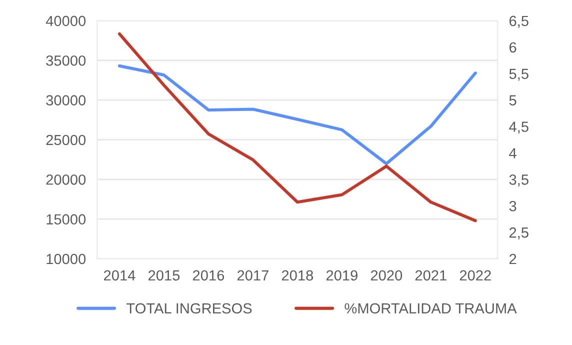 The width and height of the screenshot is (572, 345). What do you see at coordinates (386, 275) in the screenshot?
I see `x-tick-label: 2020` at bounding box center [386, 275].